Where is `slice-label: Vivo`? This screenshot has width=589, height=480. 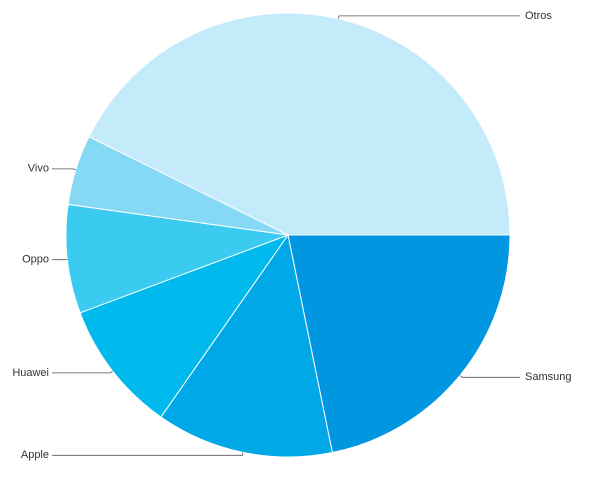
slice-label: Vivo is located at coordinates (38, 169).